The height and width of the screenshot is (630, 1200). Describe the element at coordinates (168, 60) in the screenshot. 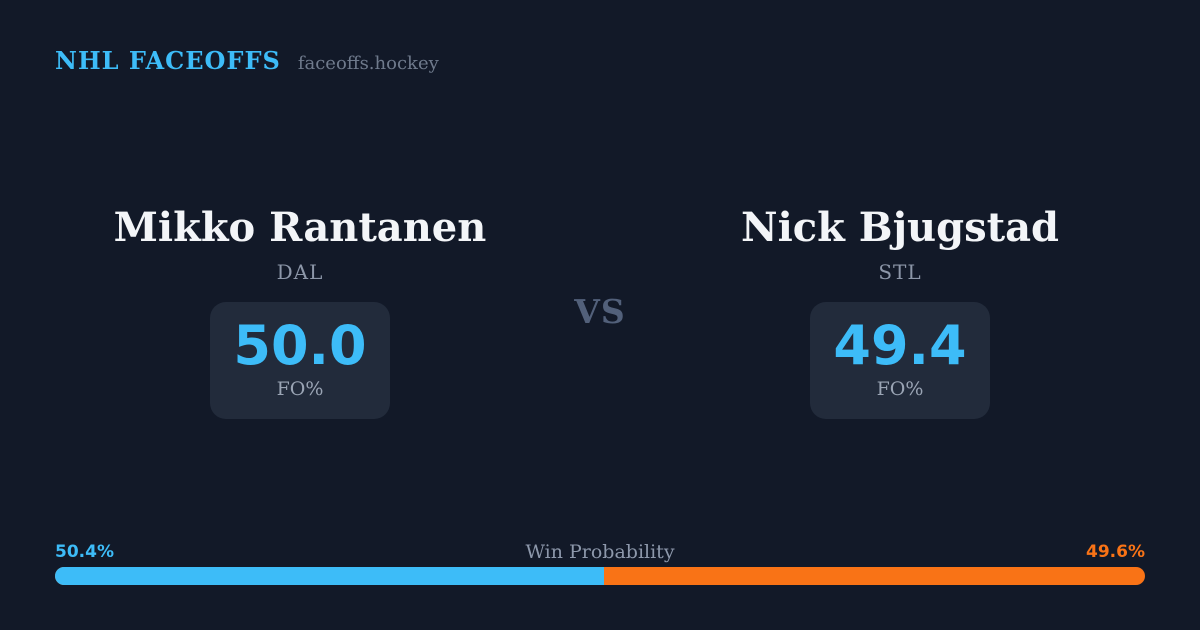

I see `brand-title: NHL FACEOFFS` at that location.